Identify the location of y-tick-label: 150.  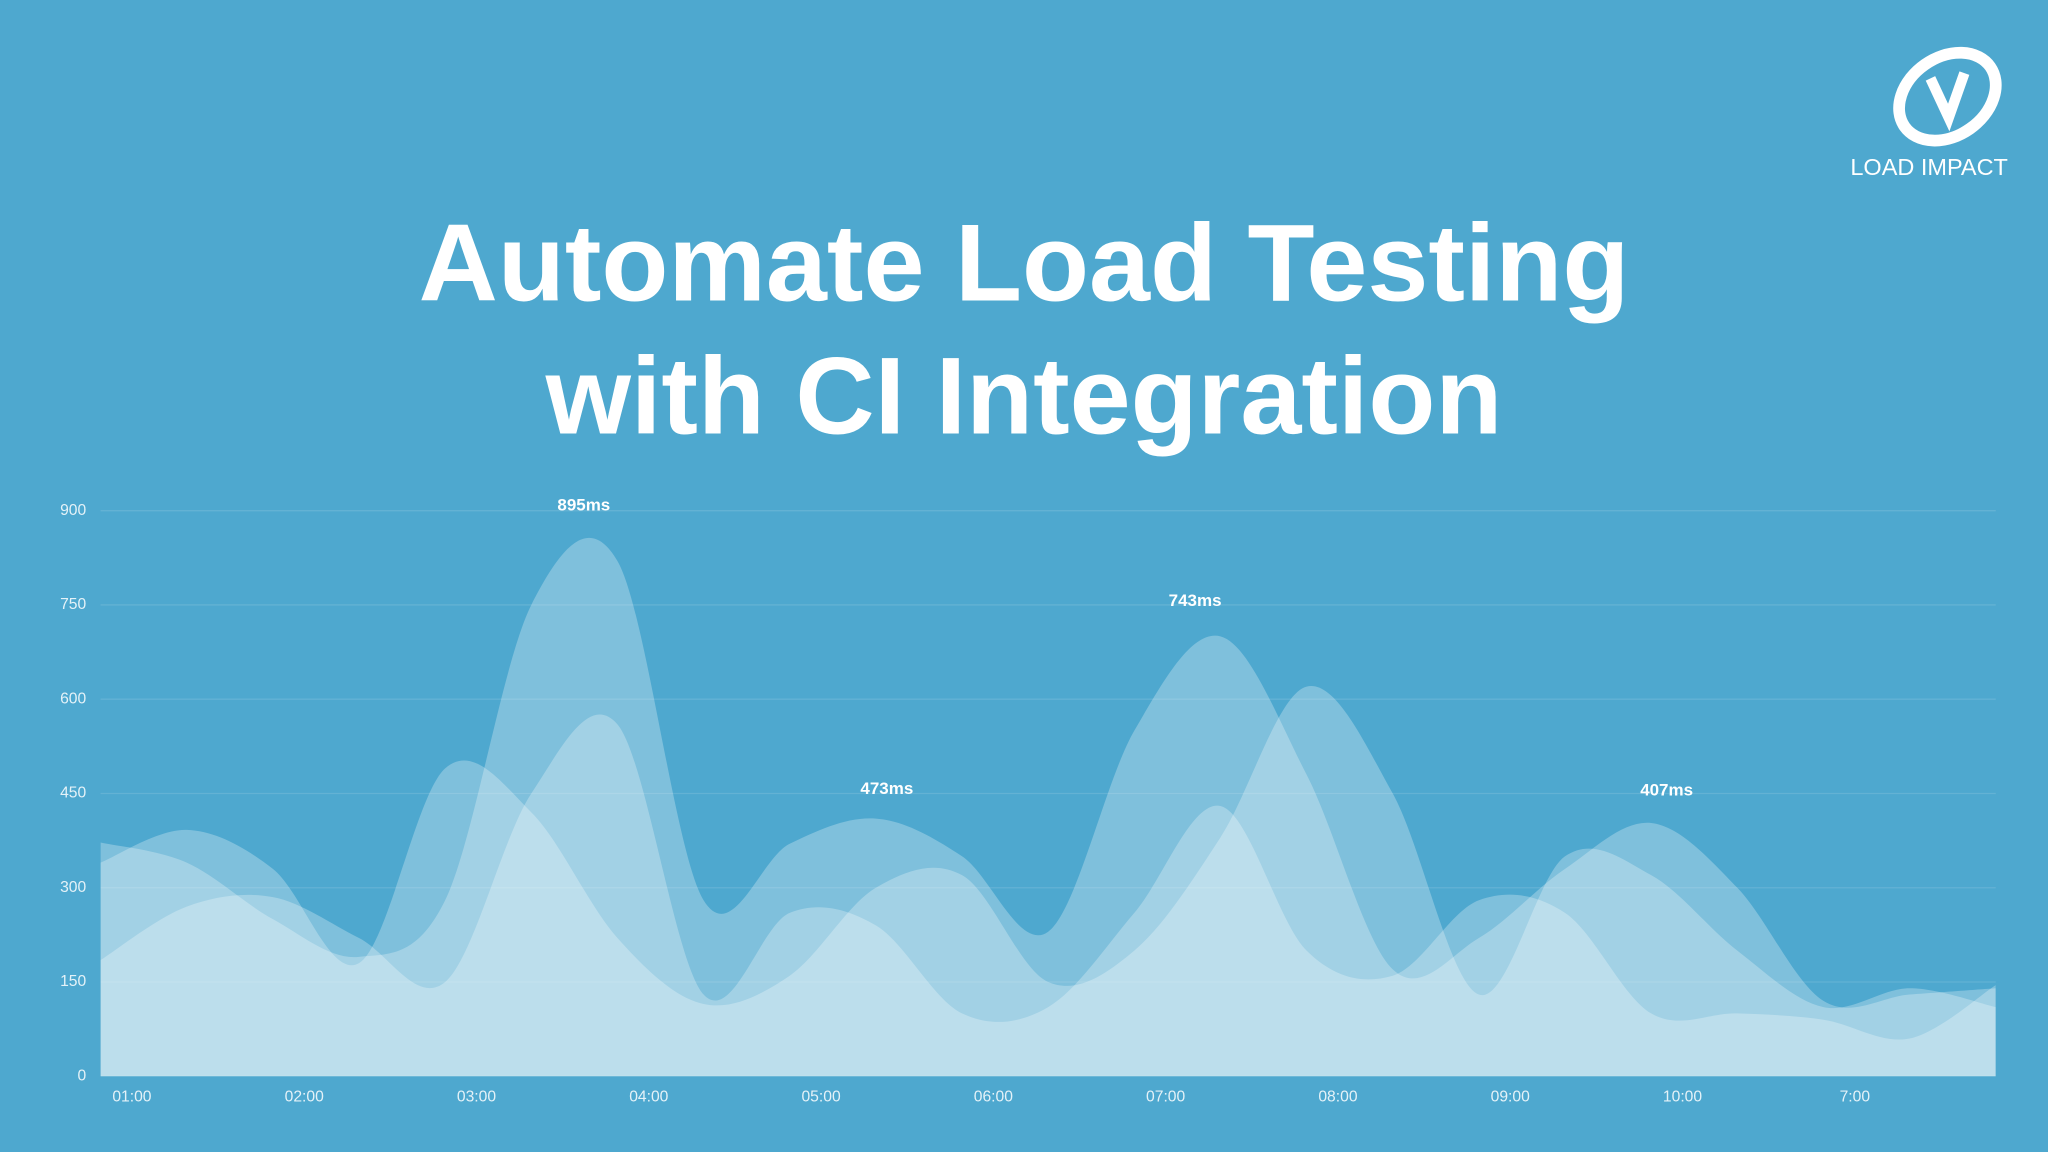
(73, 981).